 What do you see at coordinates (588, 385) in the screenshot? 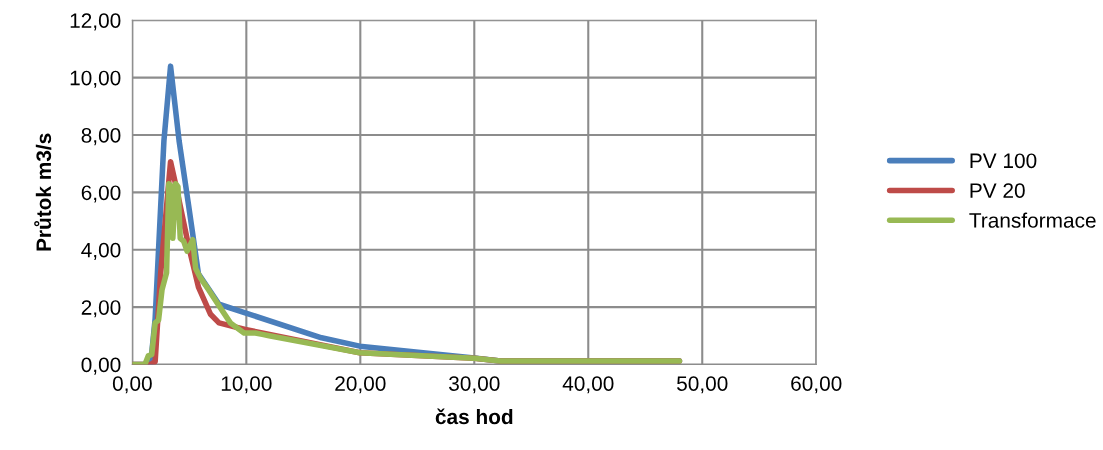
I see `x-tick-label: 40,00` at bounding box center [588, 385].